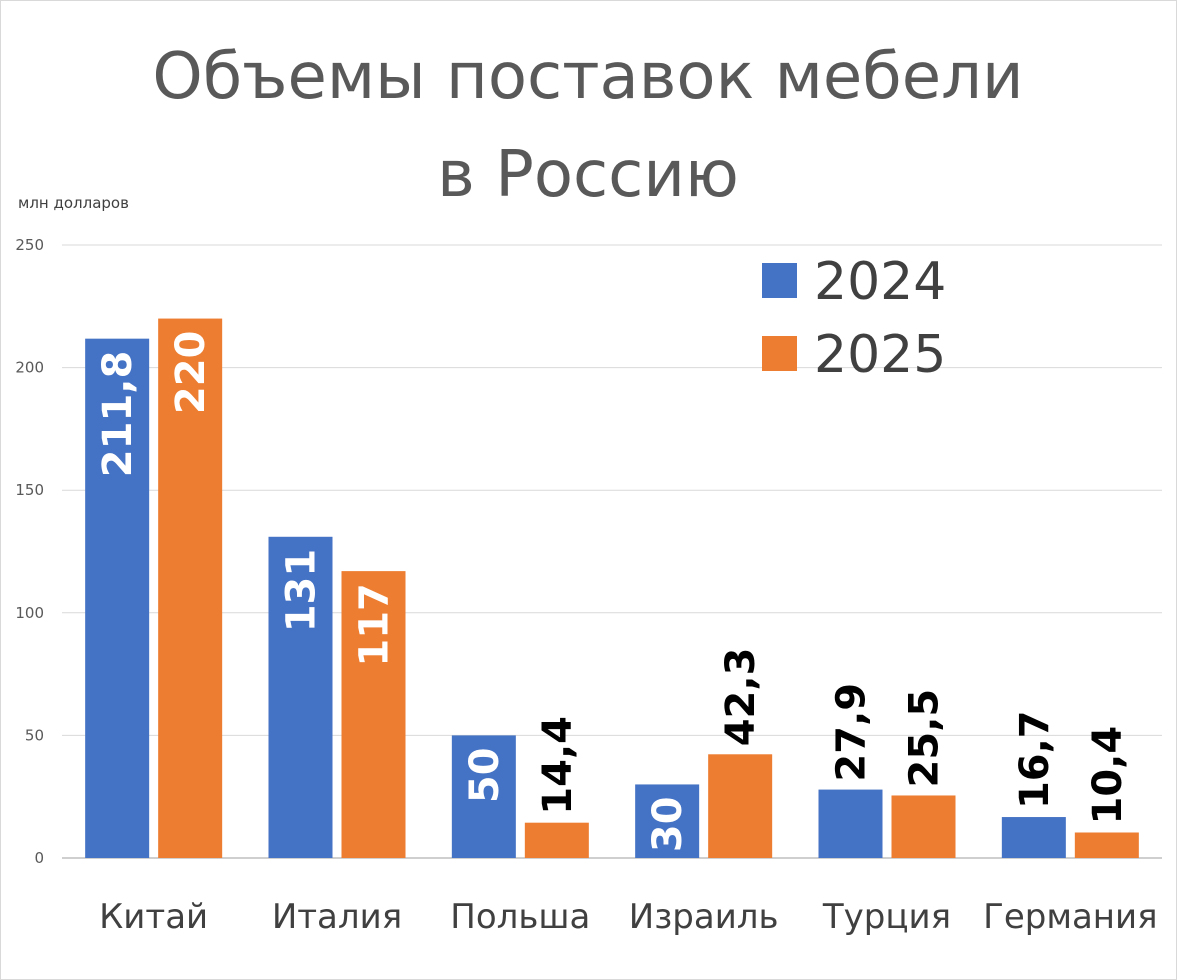 This screenshot has height=980, width=1177. I want to click on chart-title-line-1: Объемы поставок мебели, so click(587, 77).